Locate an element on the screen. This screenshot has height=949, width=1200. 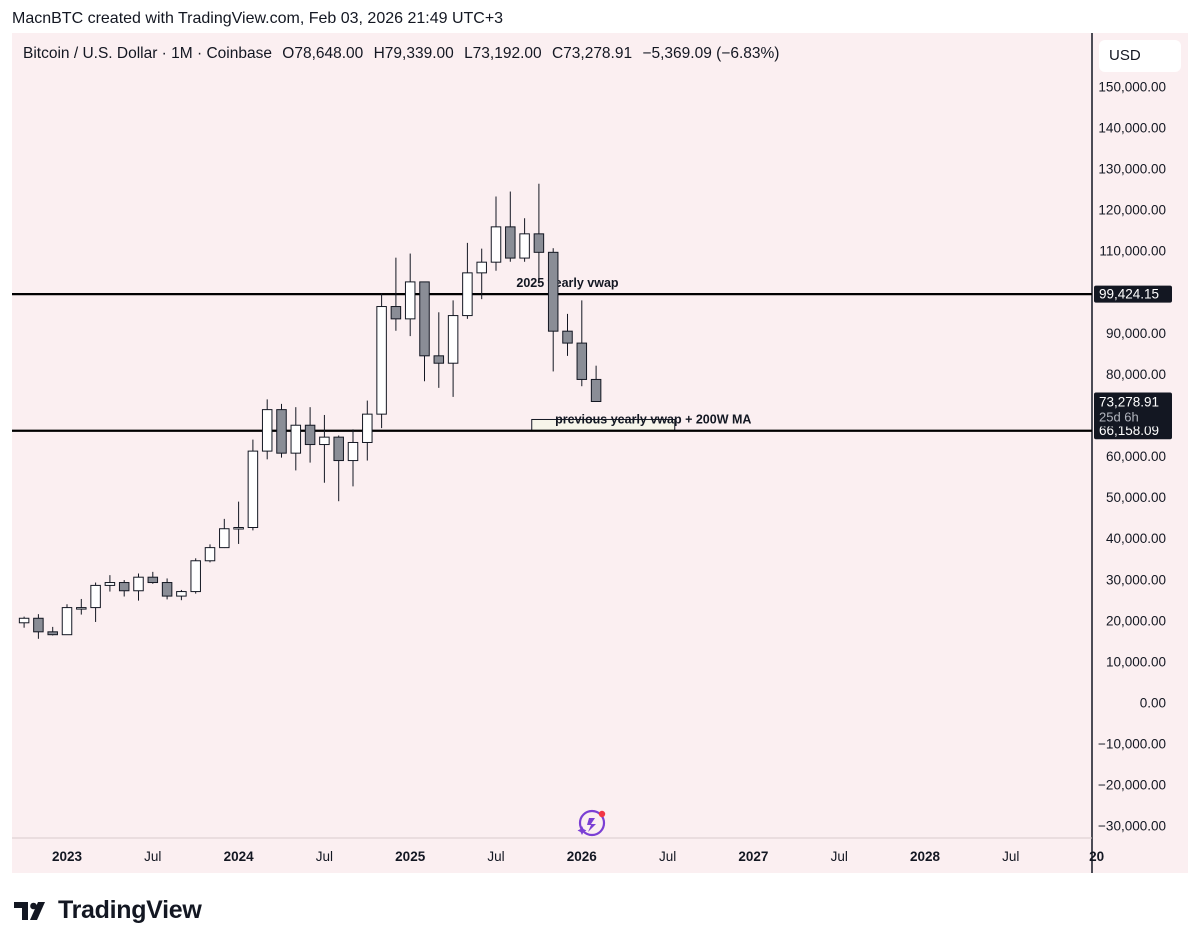
y-tick-label: 20,000.00 is located at coordinates (1136, 620).